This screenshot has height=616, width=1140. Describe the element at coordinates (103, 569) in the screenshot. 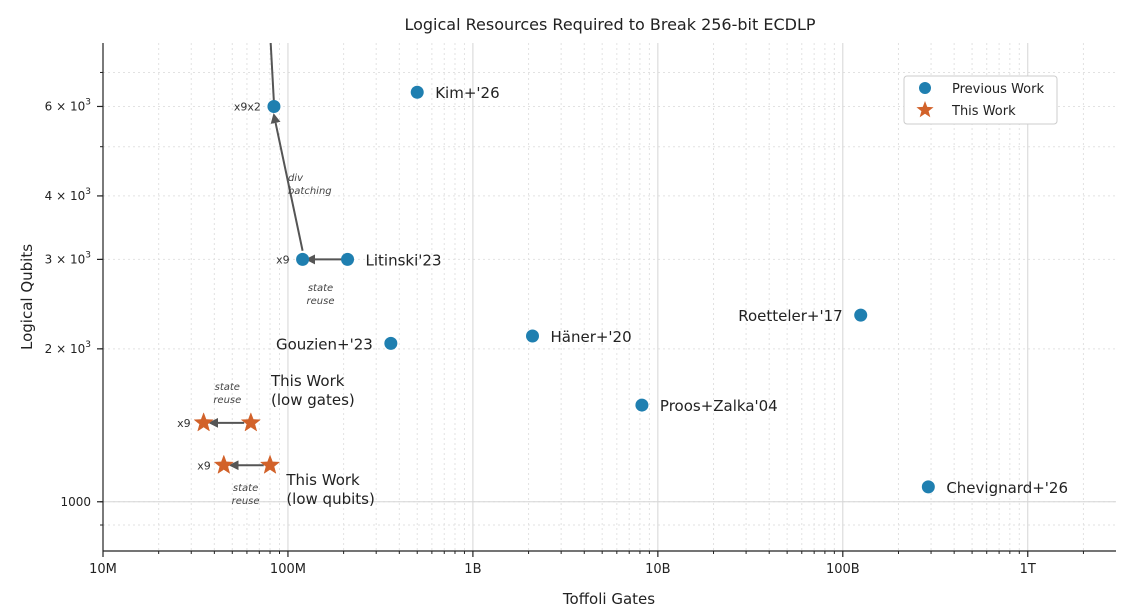

I see `x-tick-label: 10M` at that location.